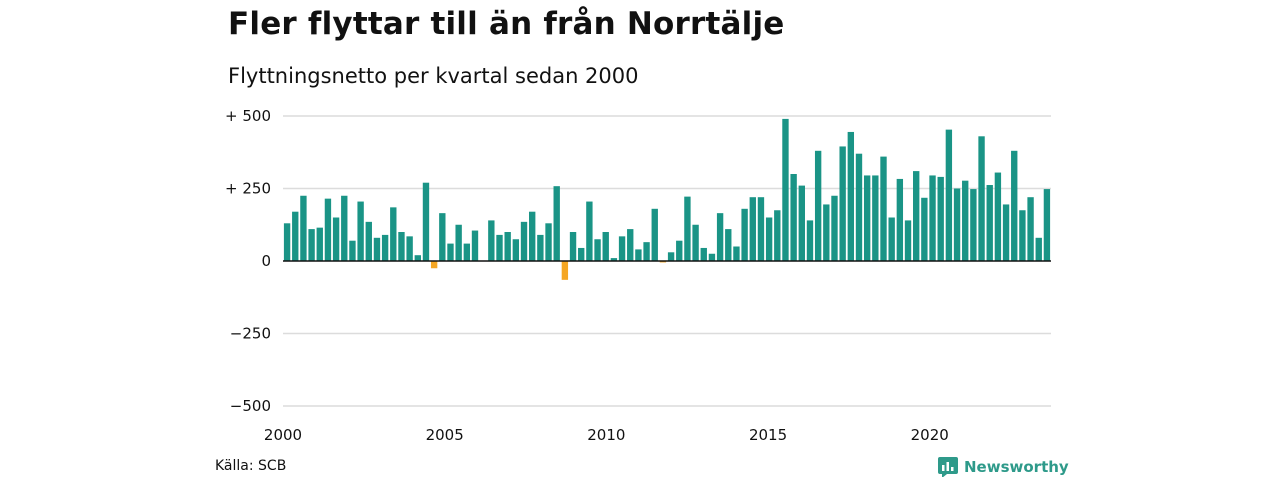  I want to click on source-note: Källa: SCB, so click(251, 466).